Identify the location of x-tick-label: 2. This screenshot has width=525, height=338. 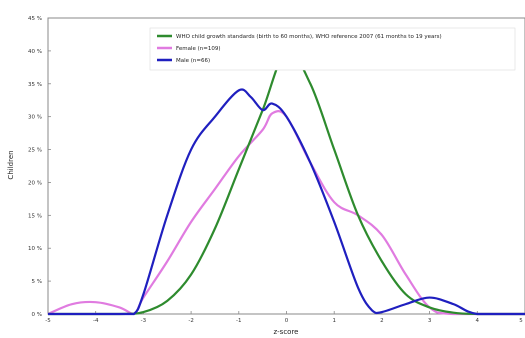
(382, 321).